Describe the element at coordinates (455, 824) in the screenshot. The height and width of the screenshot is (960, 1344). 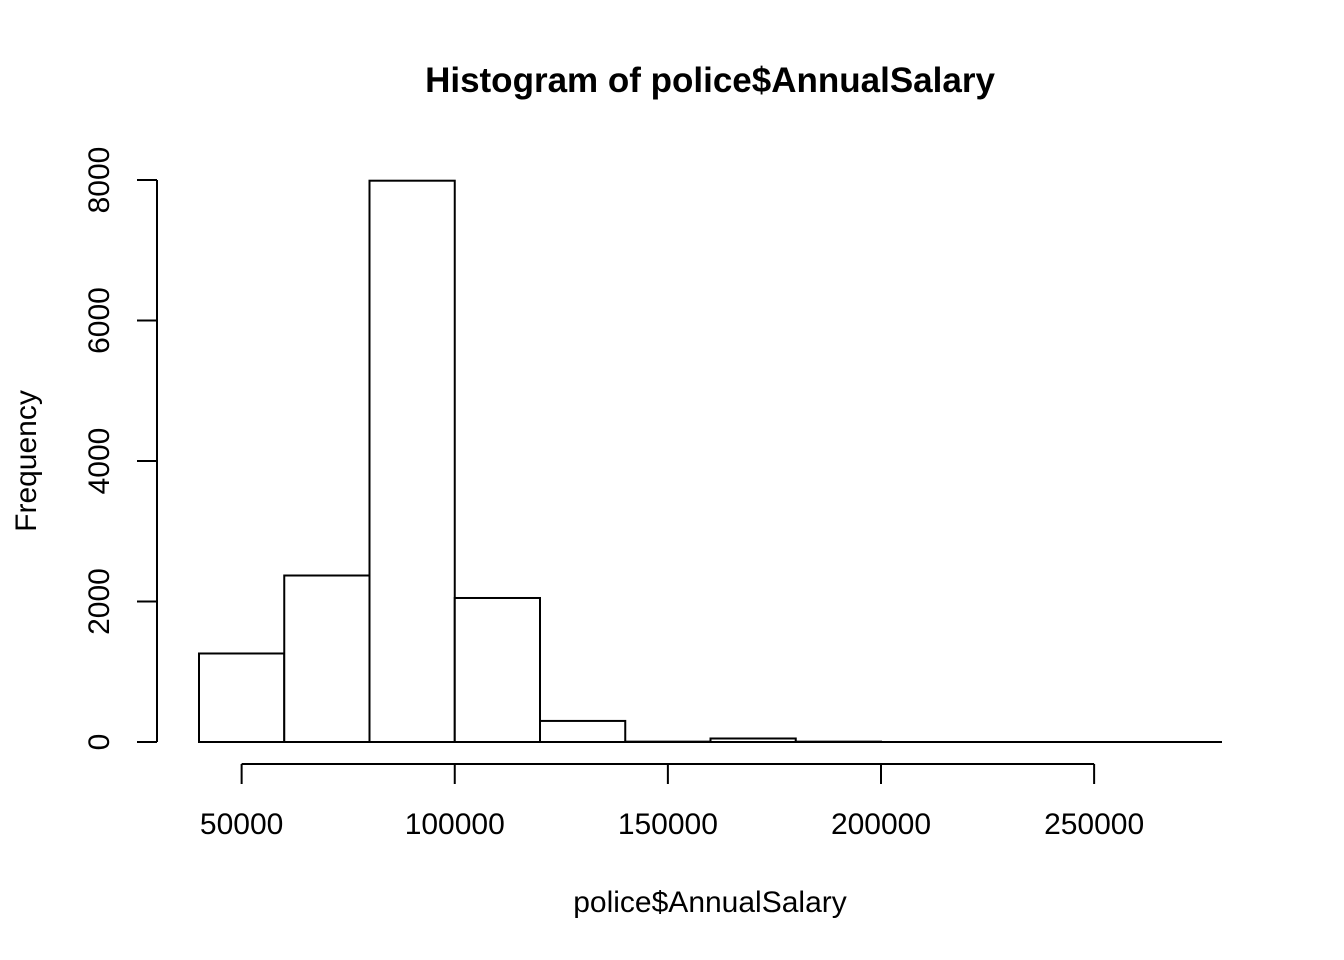
I see `x-tick-label: 100000` at that location.